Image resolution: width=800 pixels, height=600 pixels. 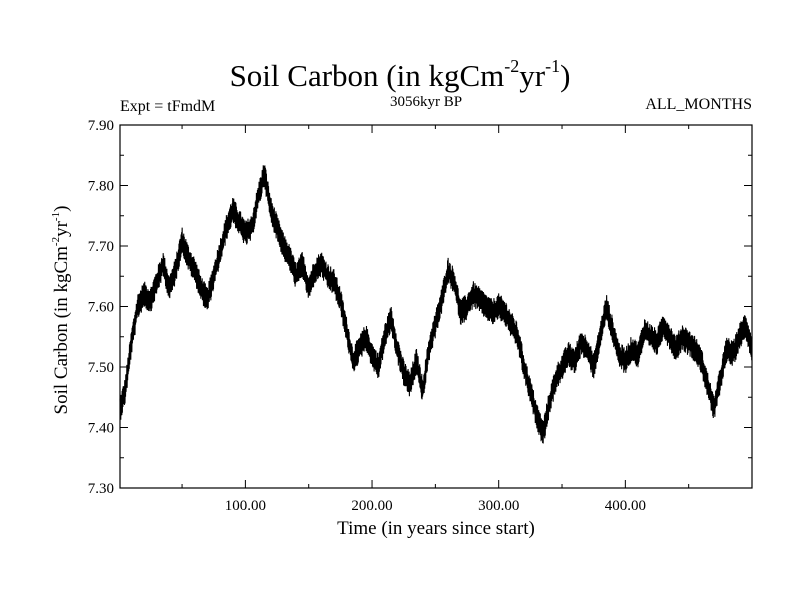 What do you see at coordinates (245, 506) in the screenshot?
I see `x-tick-label: 100.00` at bounding box center [245, 506].